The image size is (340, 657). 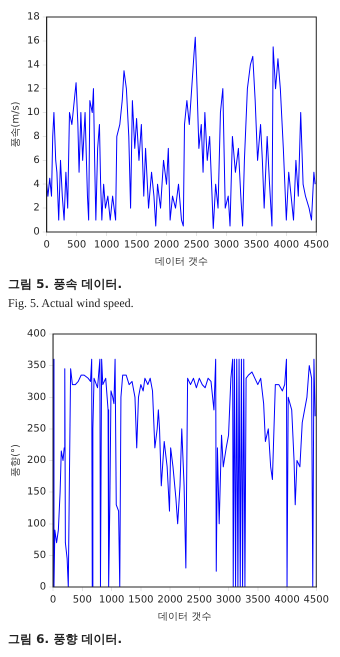 What do you see at coordinates (36, 492) in the screenshot?
I see `y-tick-label: 150` at bounding box center [36, 492].